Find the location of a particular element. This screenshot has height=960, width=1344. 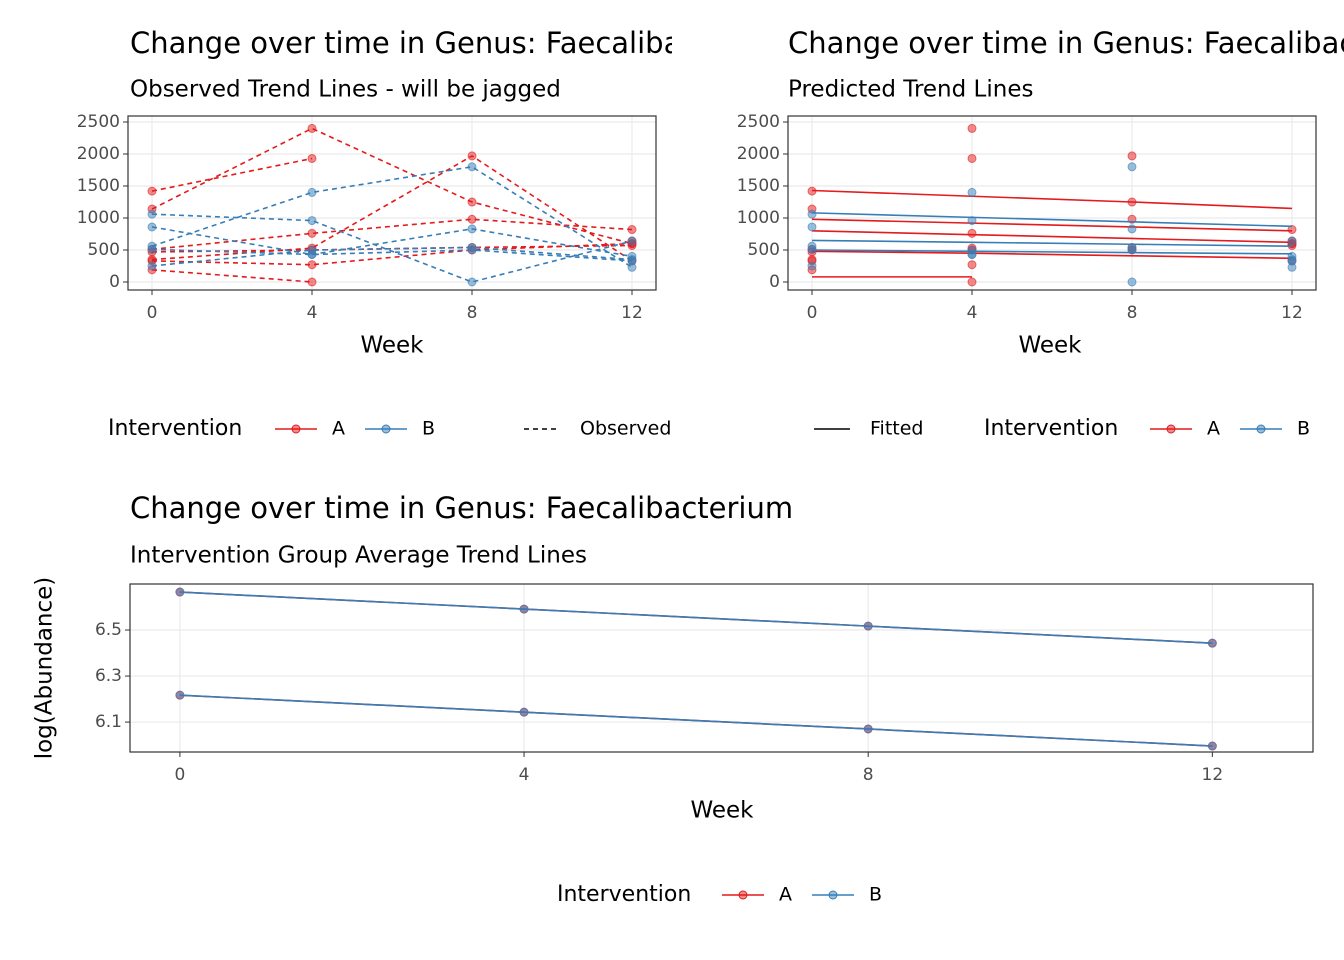

legend-label: Observed is located at coordinates (625, 429).